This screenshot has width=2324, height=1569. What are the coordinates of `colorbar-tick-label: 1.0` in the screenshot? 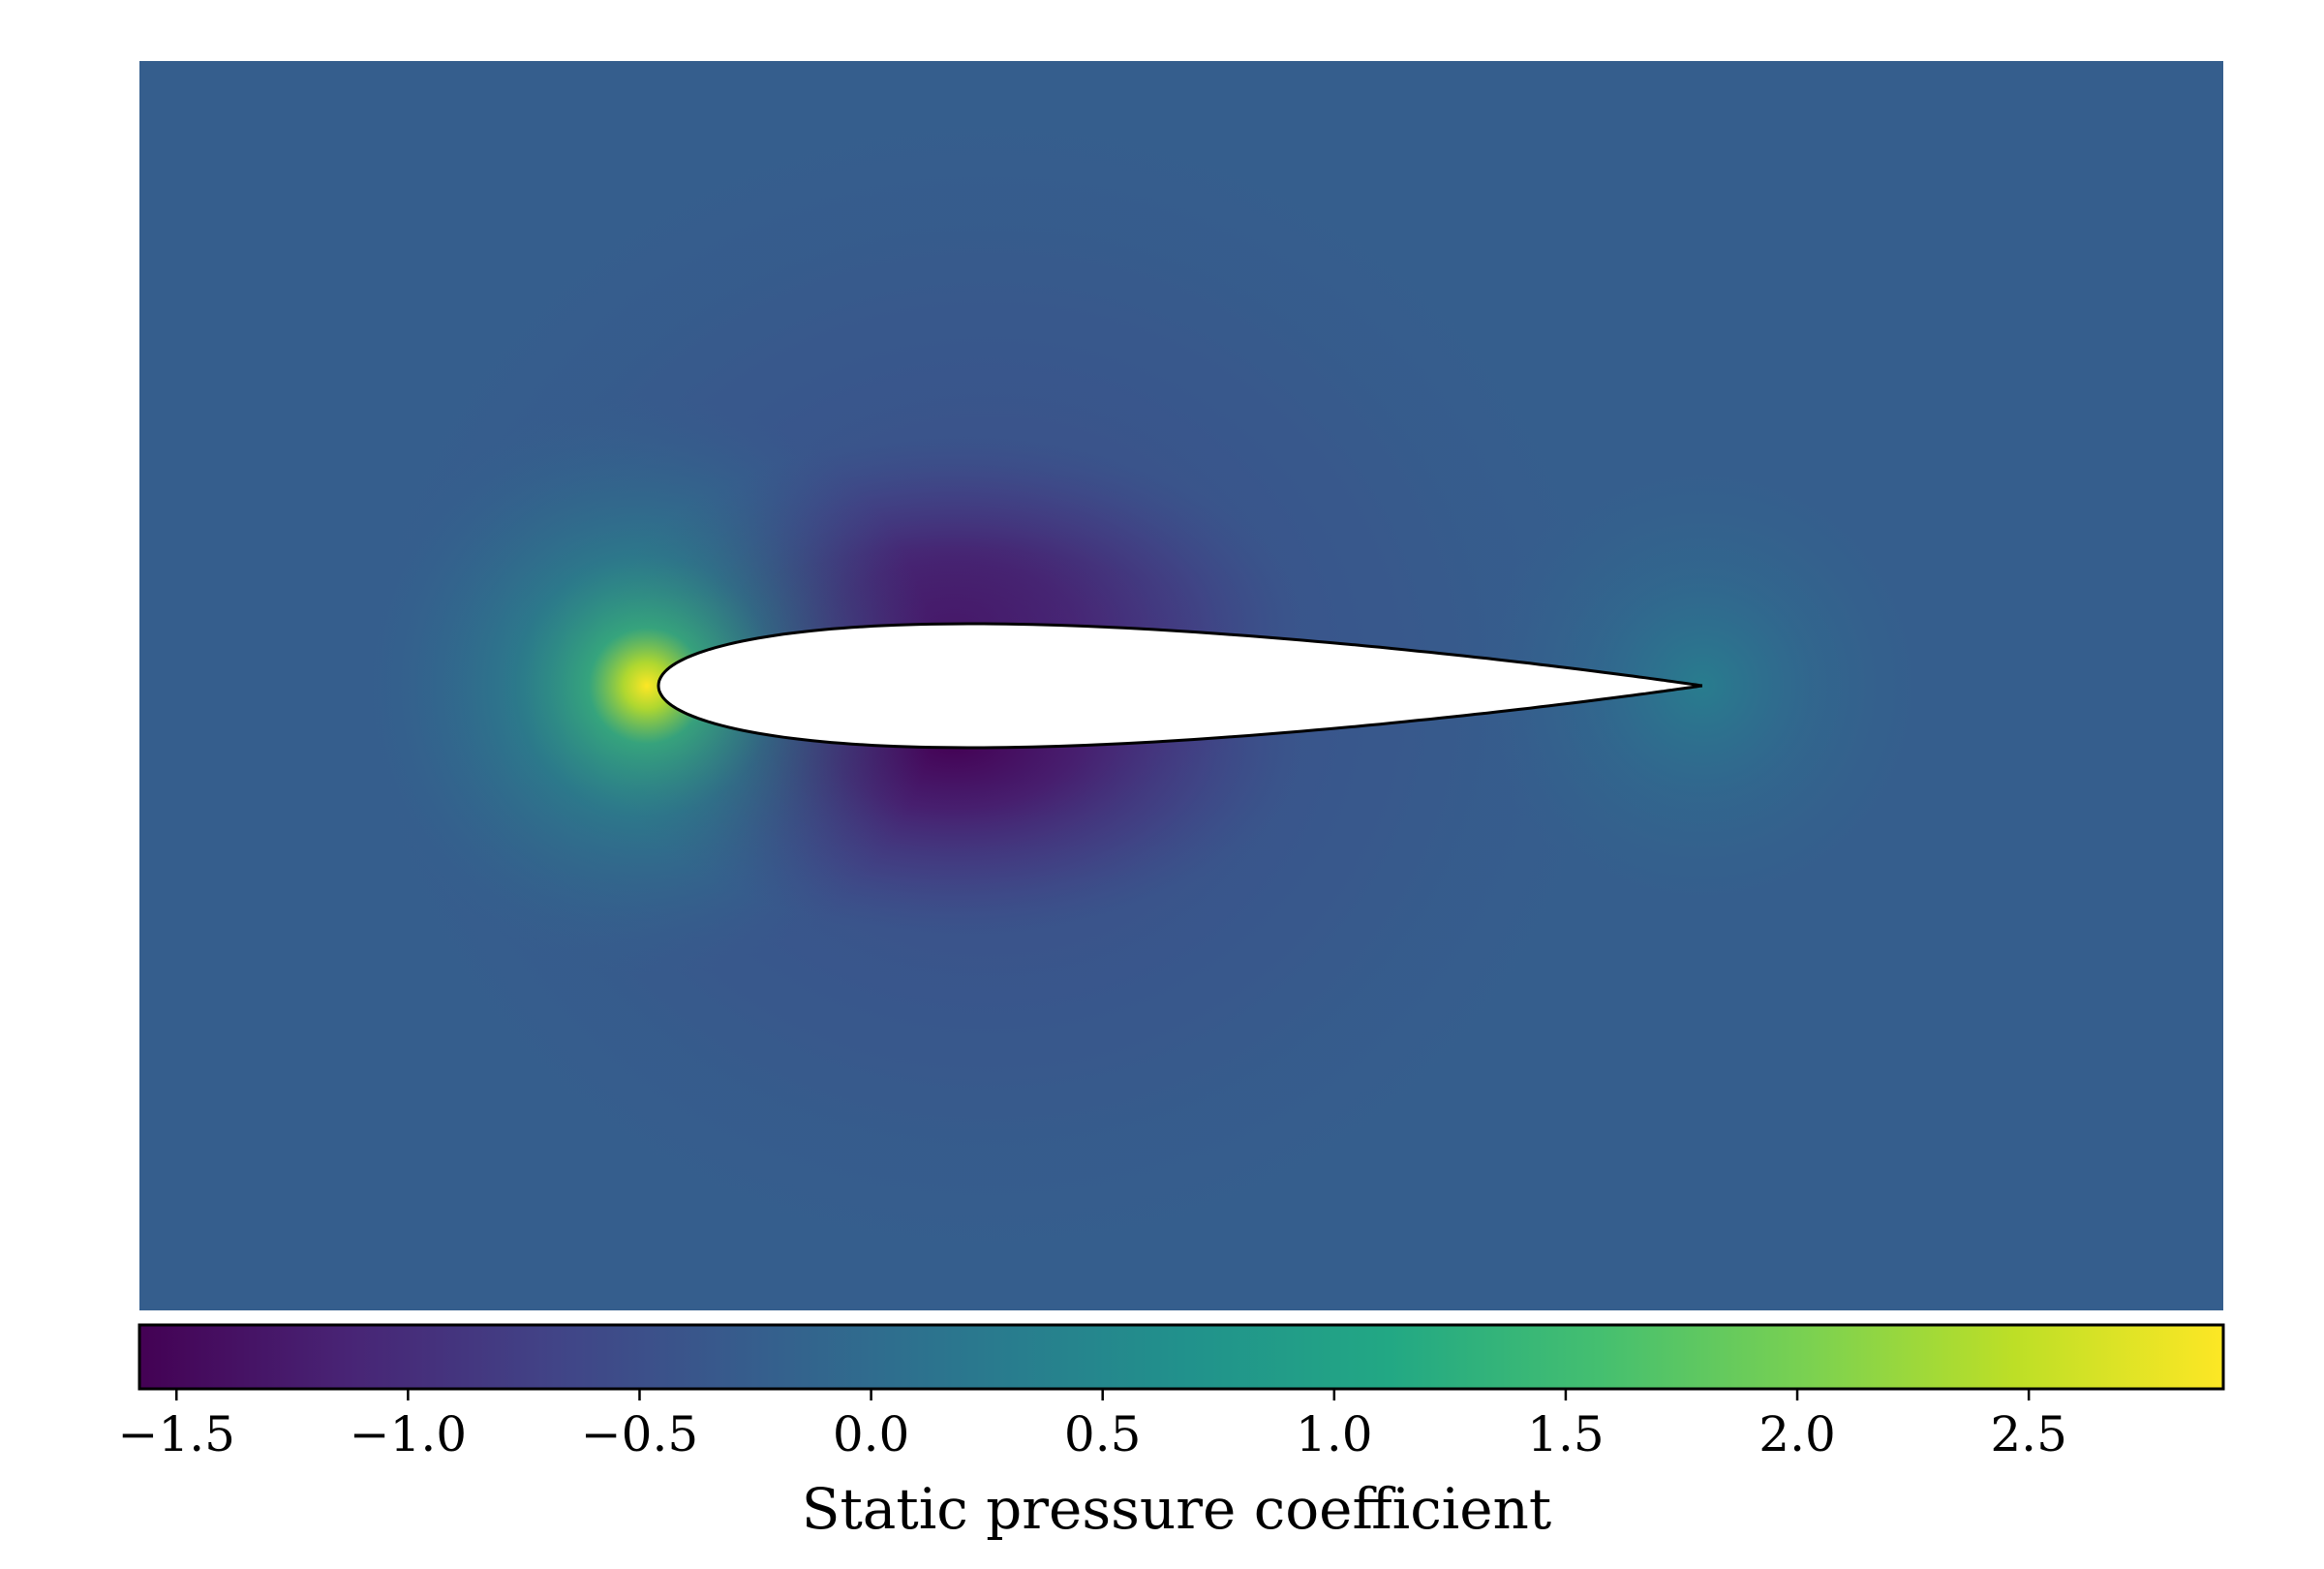 It's located at (1335, 1434).